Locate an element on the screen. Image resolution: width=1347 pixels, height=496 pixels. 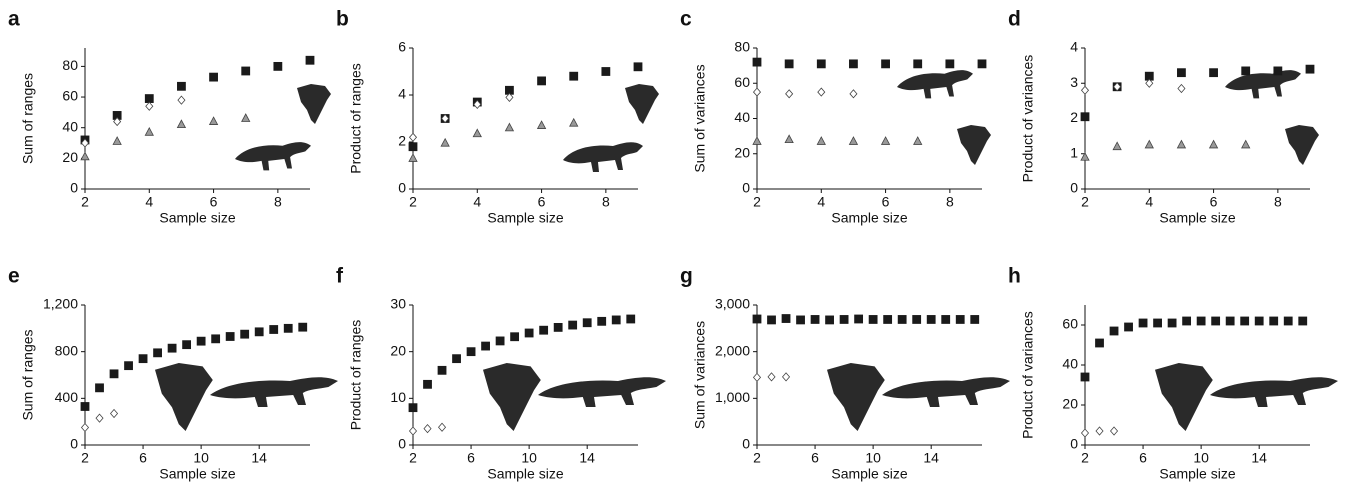
panel-label: a is located at coordinates (14, 19).